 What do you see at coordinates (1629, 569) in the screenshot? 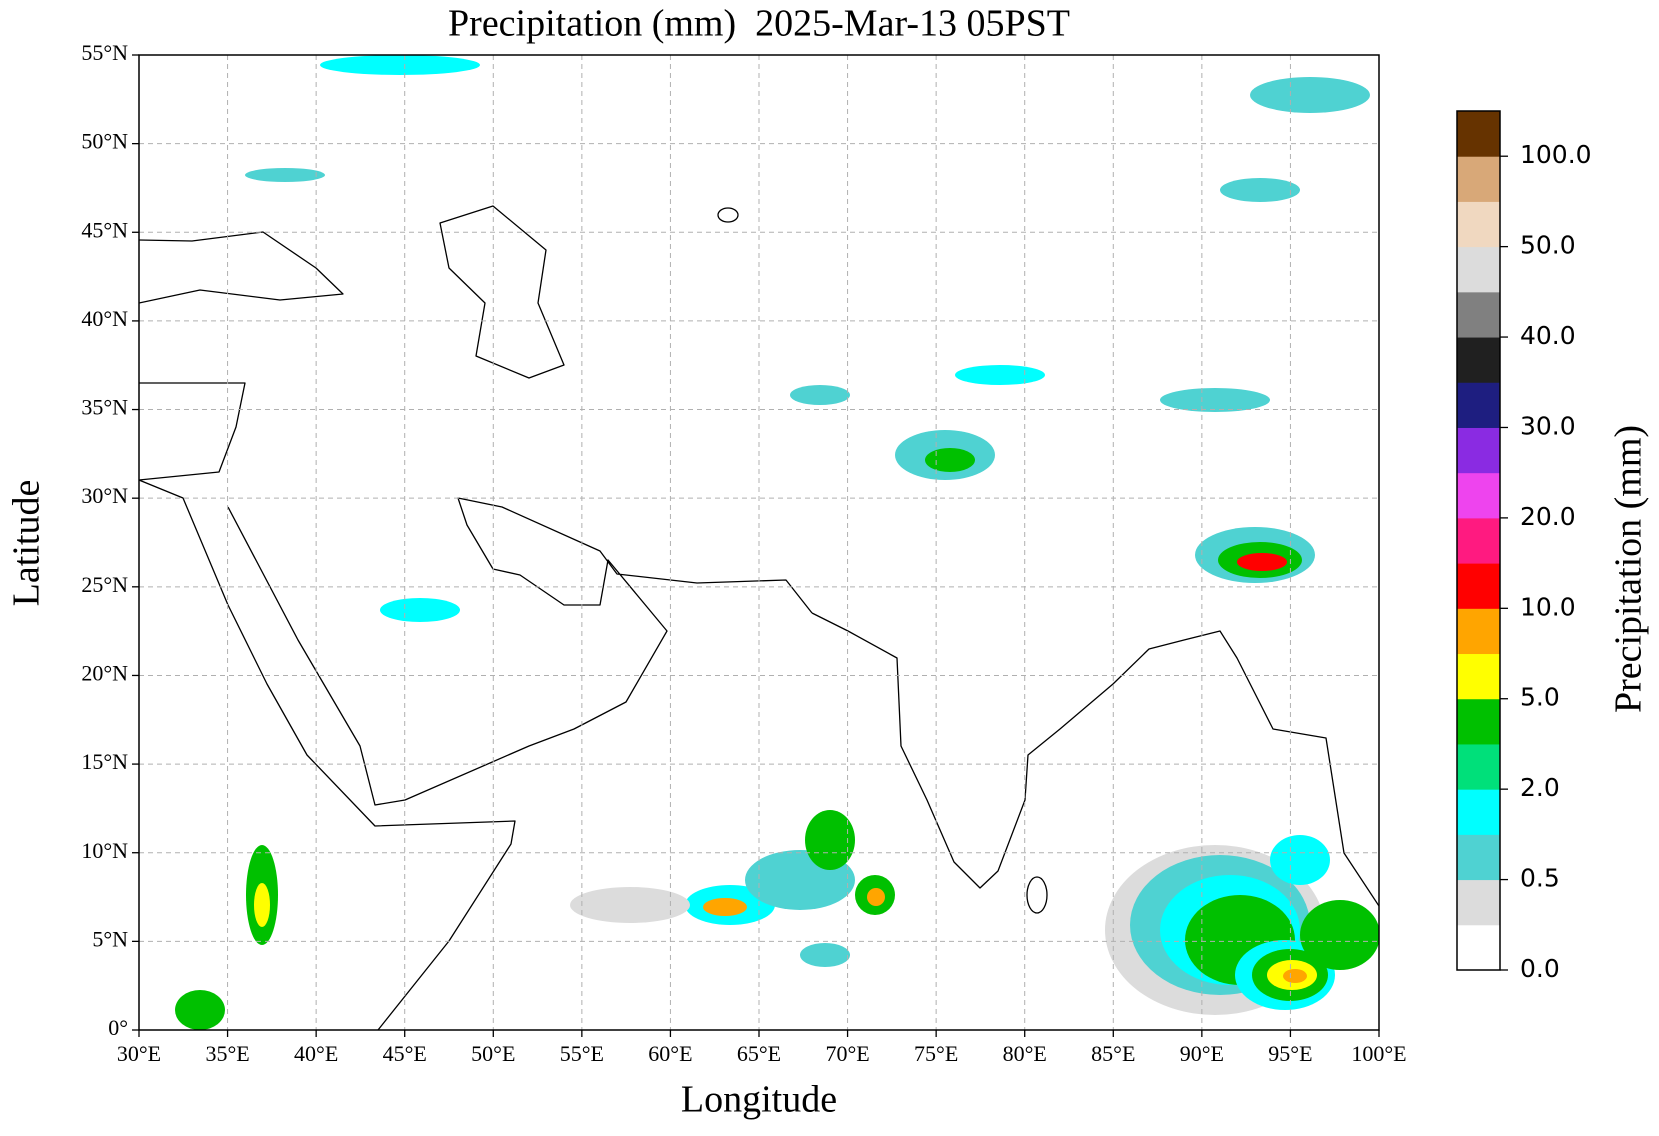
I see `colorbar-label: Precipitation (mm)` at bounding box center [1629, 569].